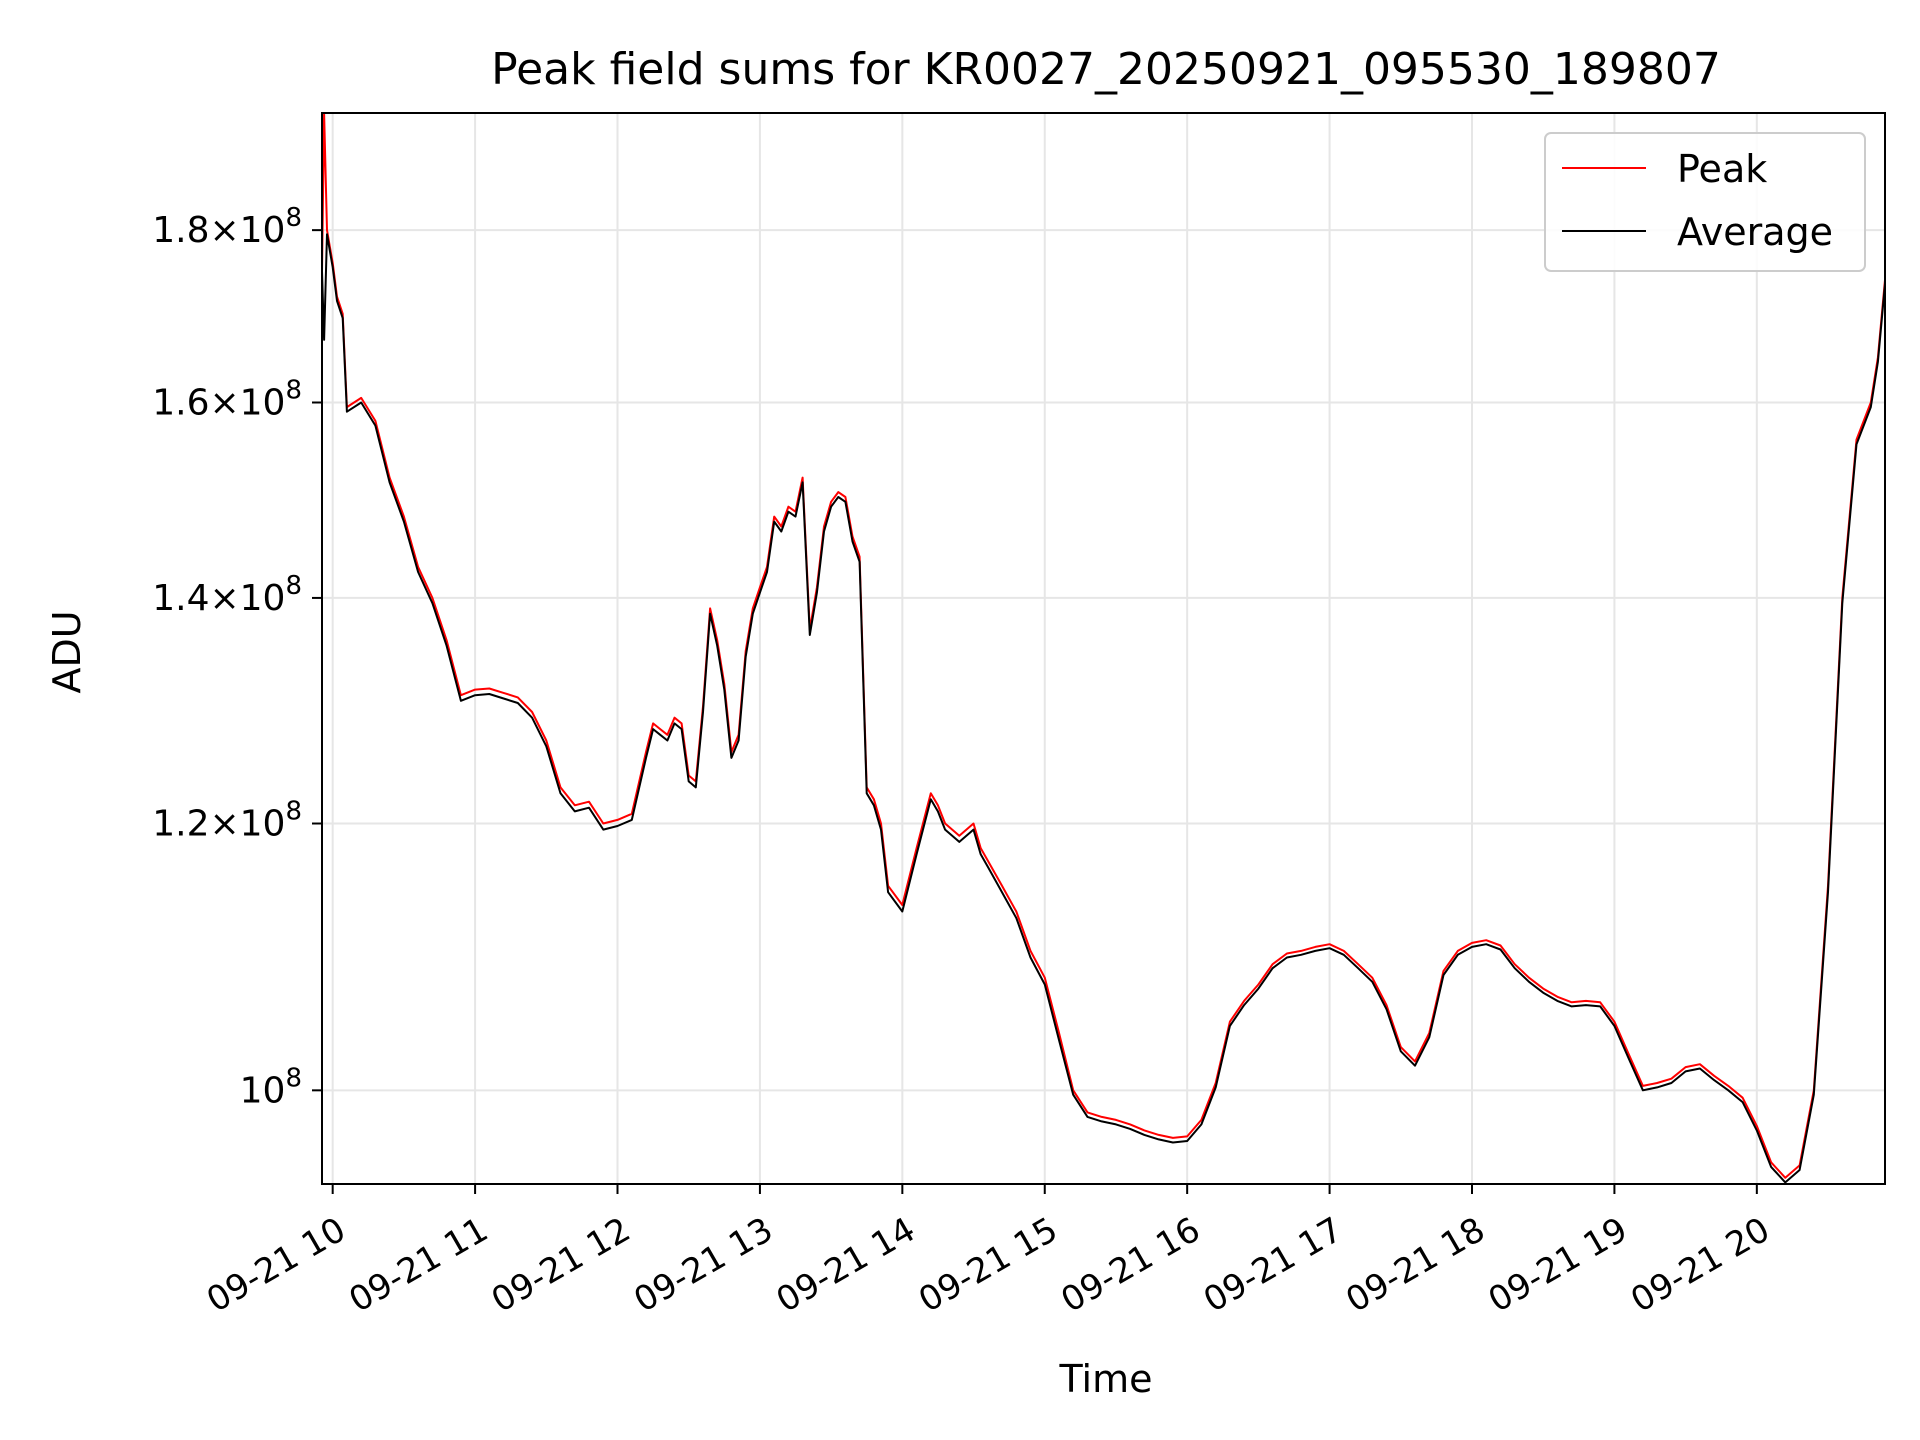 The width and height of the screenshot is (1920, 1440). What do you see at coordinates (846, 1265) in the screenshot?
I see `x-tick-label: 09-21 14` at bounding box center [846, 1265].